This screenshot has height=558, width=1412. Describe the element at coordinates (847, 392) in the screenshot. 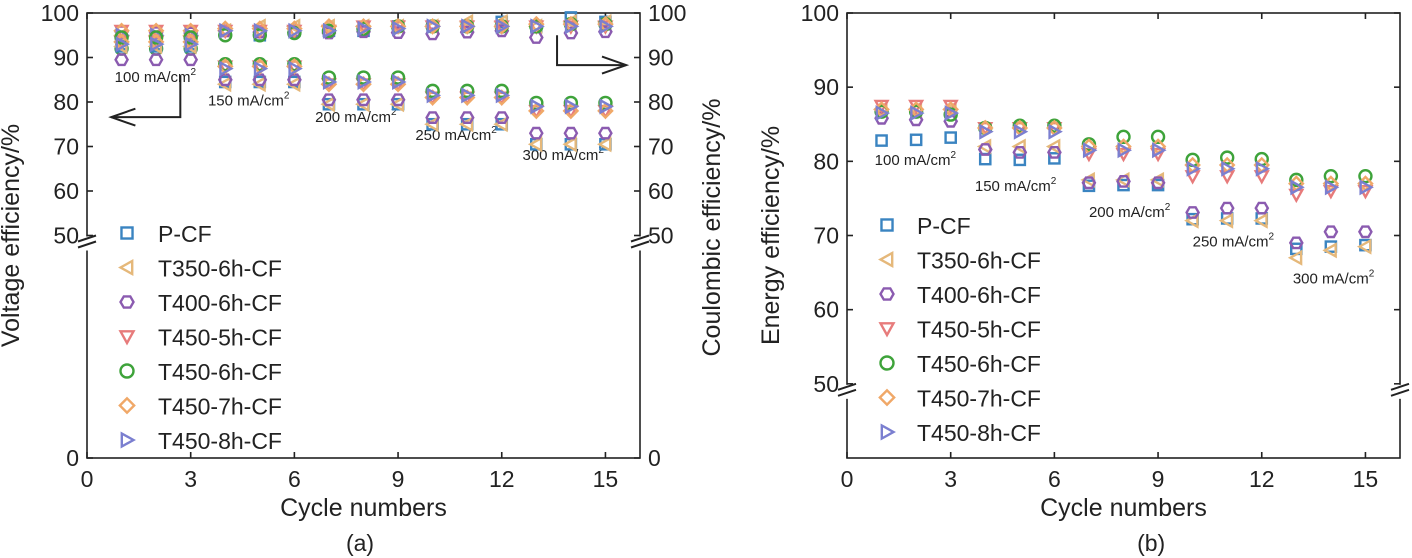

I see `axis-break-left-b` at that location.